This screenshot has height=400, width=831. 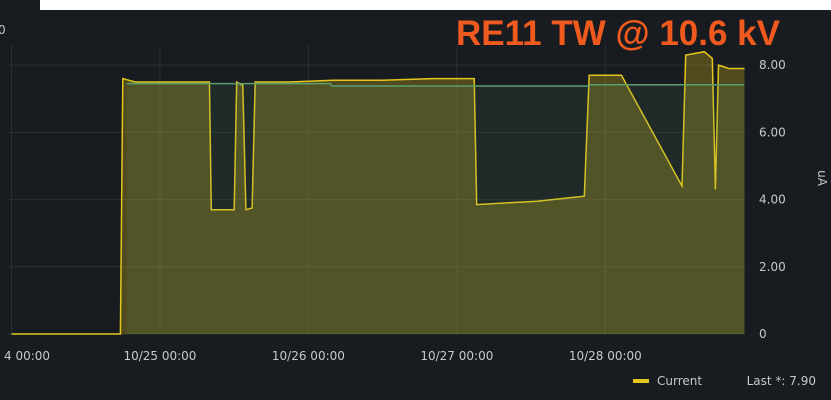 I want to click on chart-title: RE11 TW @ 10.6 kV, so click(x=618, y=33).